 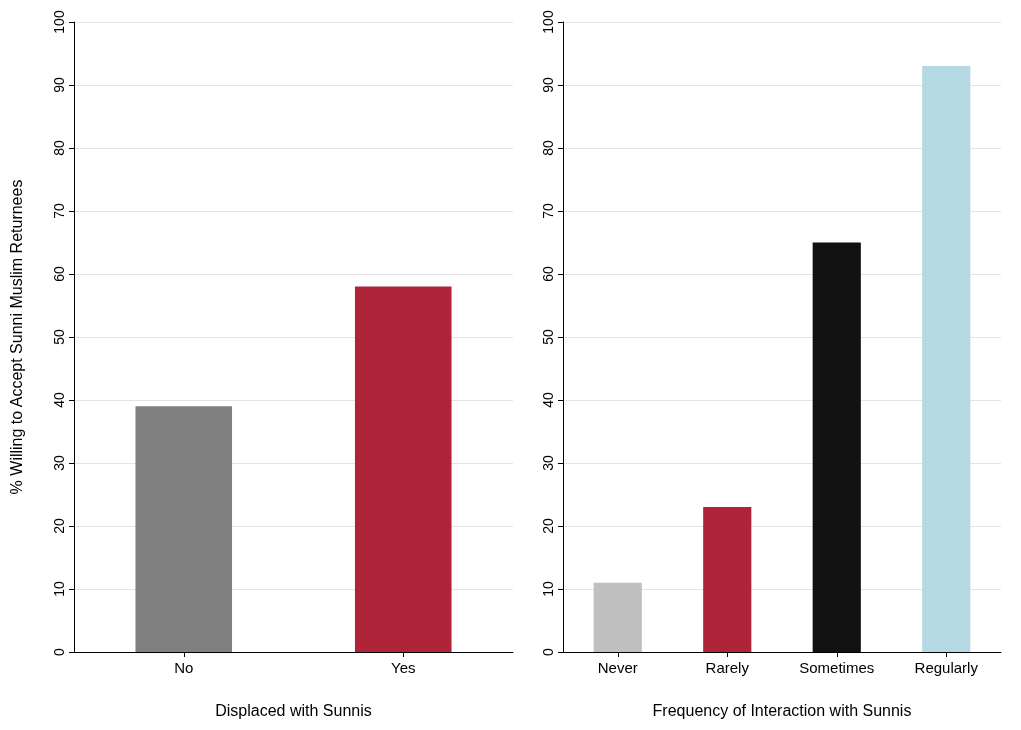 I want to click on x-tick-label: Rarely, so click(x=727, y=667).